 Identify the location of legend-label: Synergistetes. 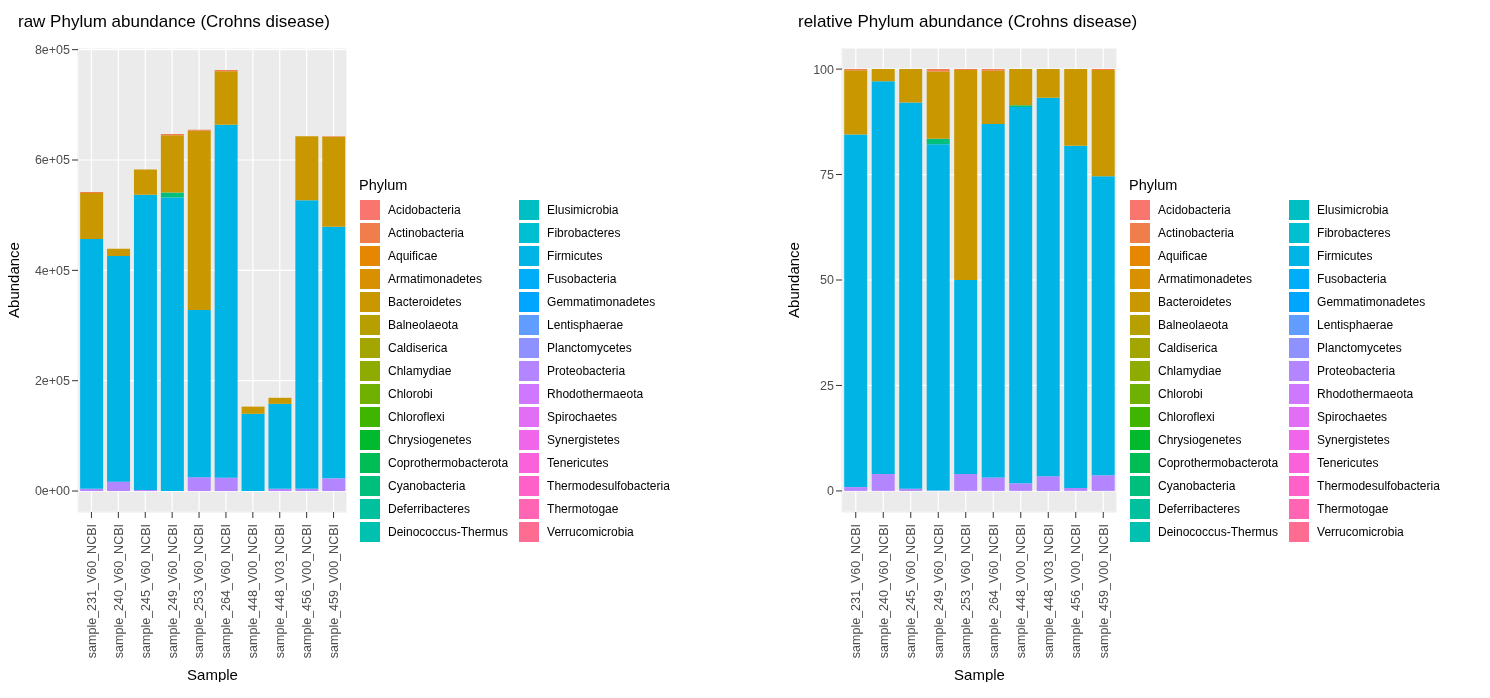
(1353, 440).